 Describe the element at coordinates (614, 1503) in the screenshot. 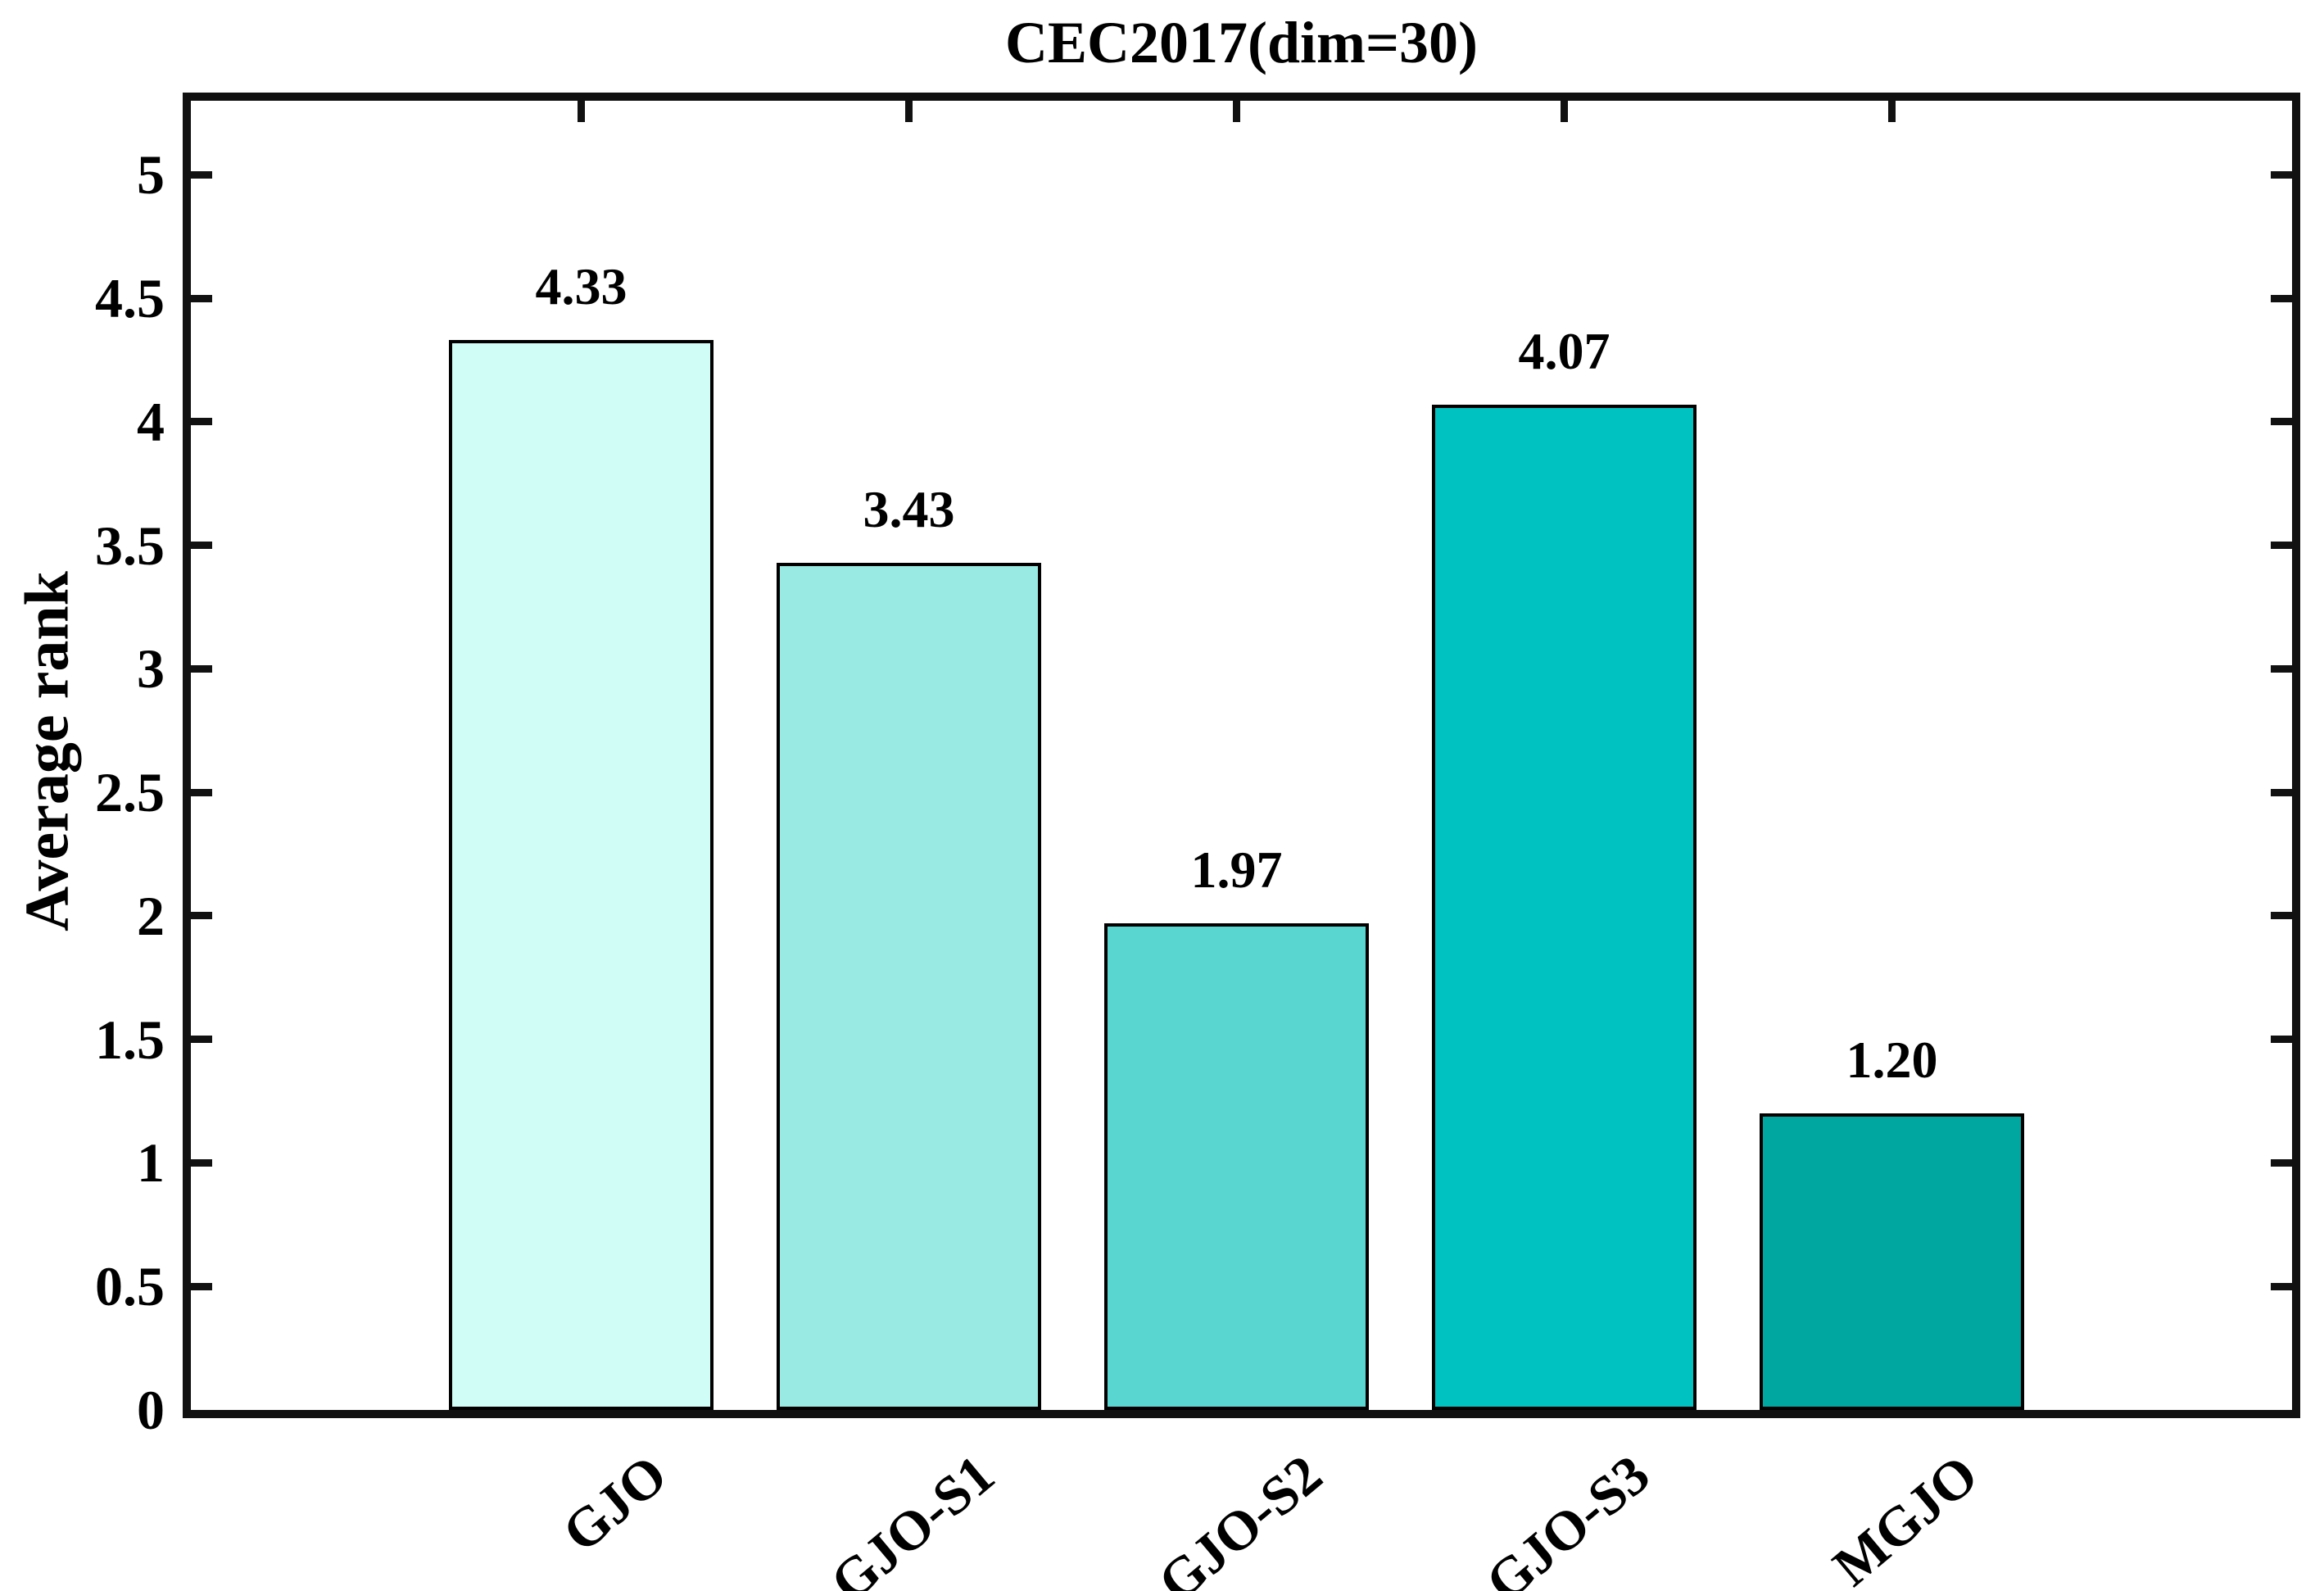

I see `x-tick-label: GJO` at that location.